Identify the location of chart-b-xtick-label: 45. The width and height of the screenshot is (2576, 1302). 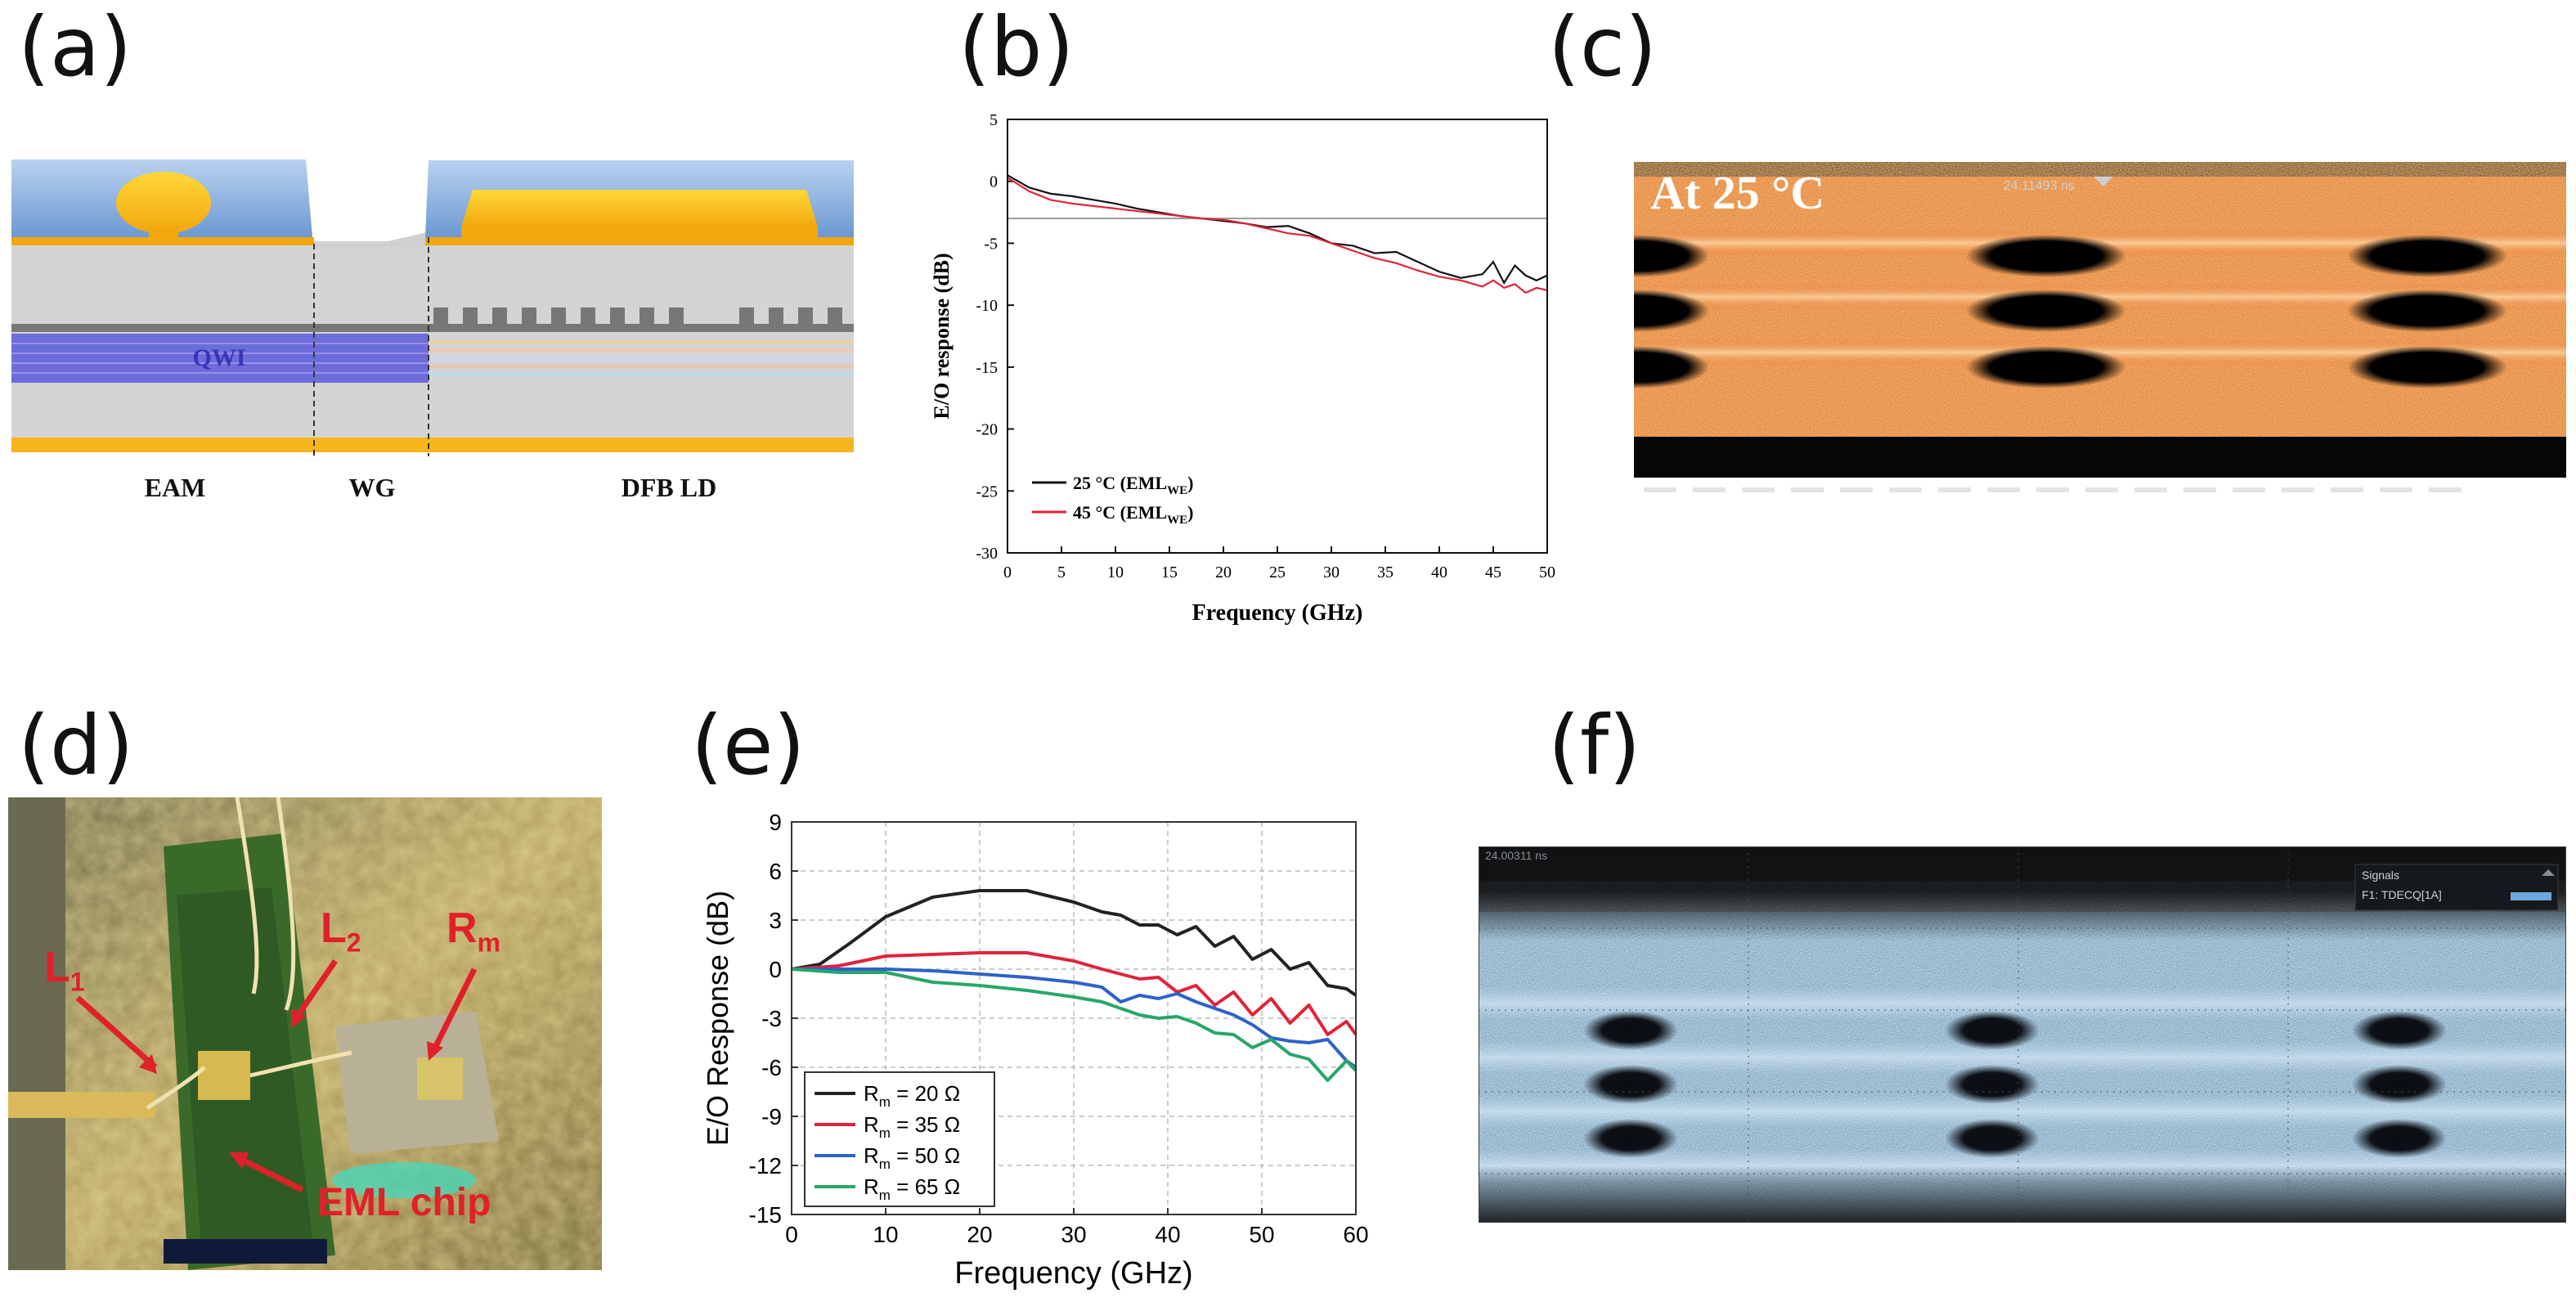
(1493, 572).